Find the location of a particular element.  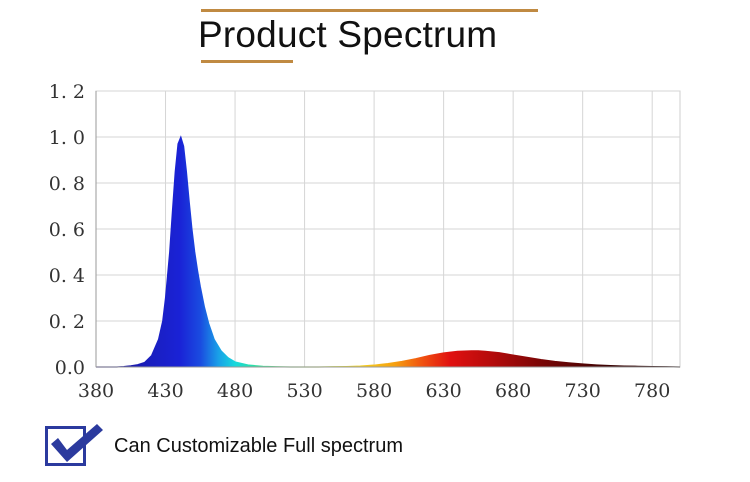

title-block: Product Spectrum is located at coordinates (375, 35).